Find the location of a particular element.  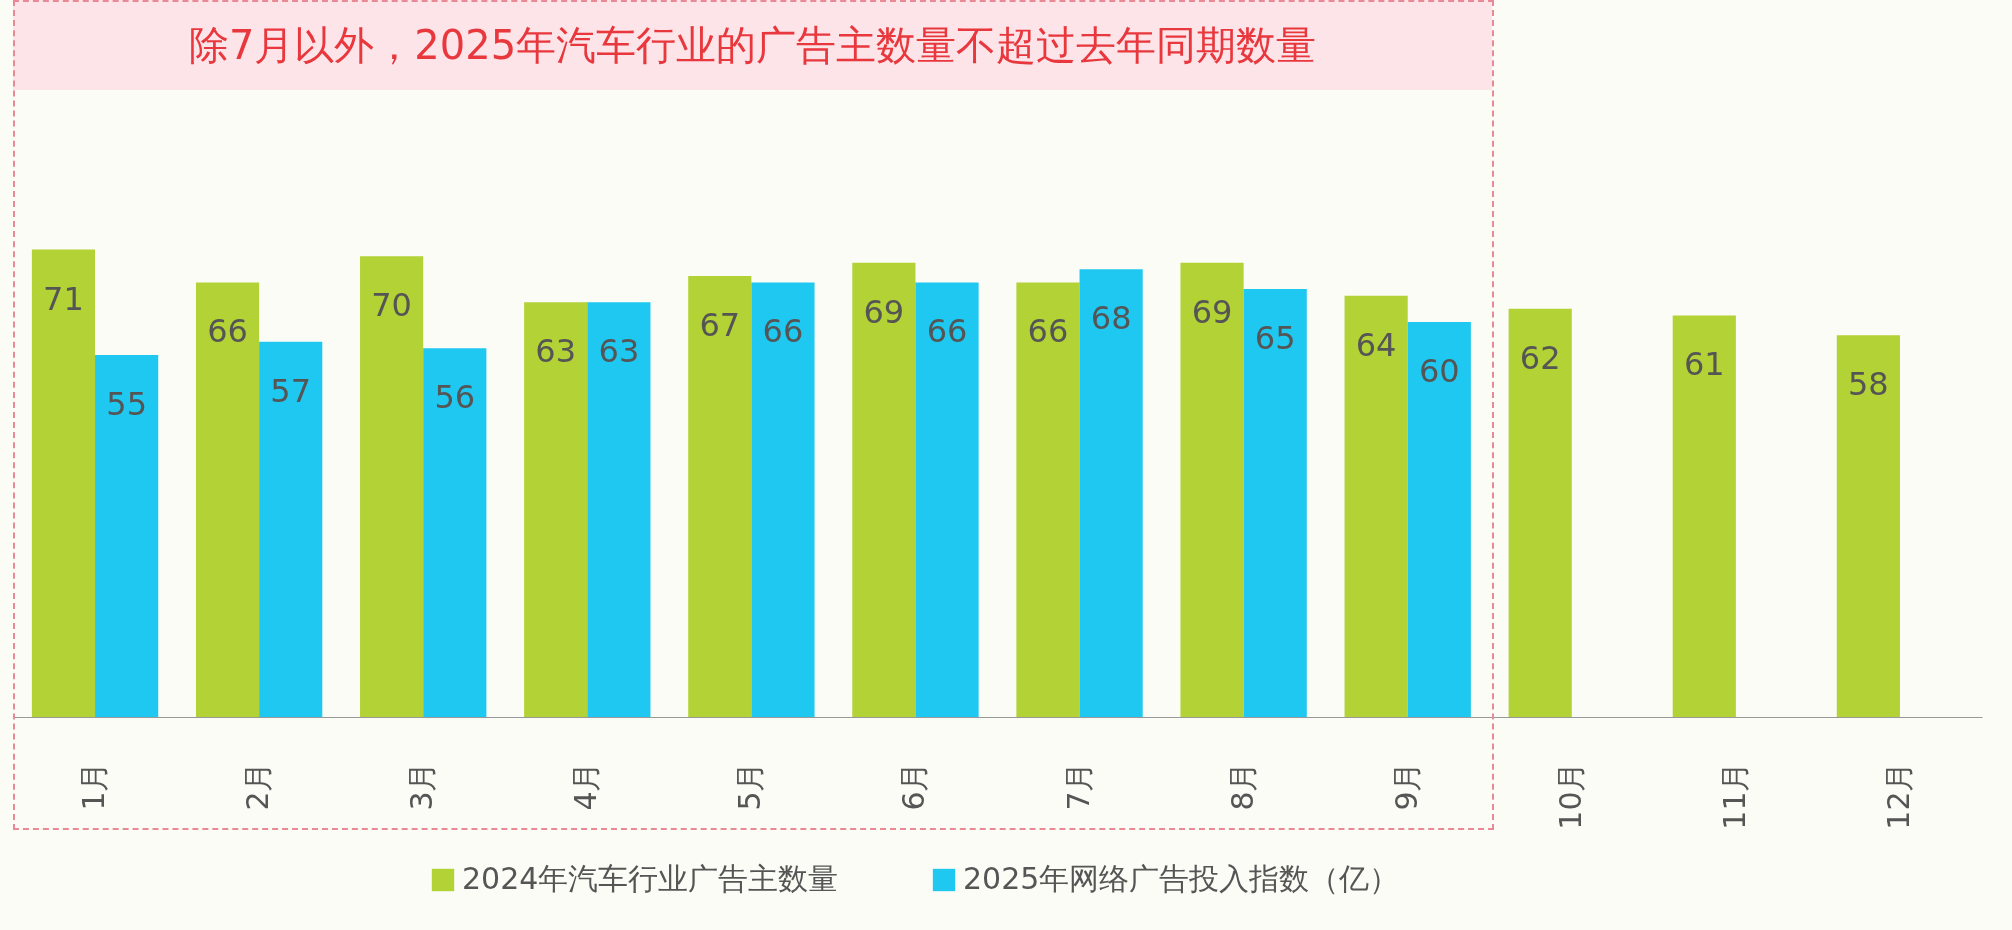

data-label: 68 is located at coordinates (1111, 318).